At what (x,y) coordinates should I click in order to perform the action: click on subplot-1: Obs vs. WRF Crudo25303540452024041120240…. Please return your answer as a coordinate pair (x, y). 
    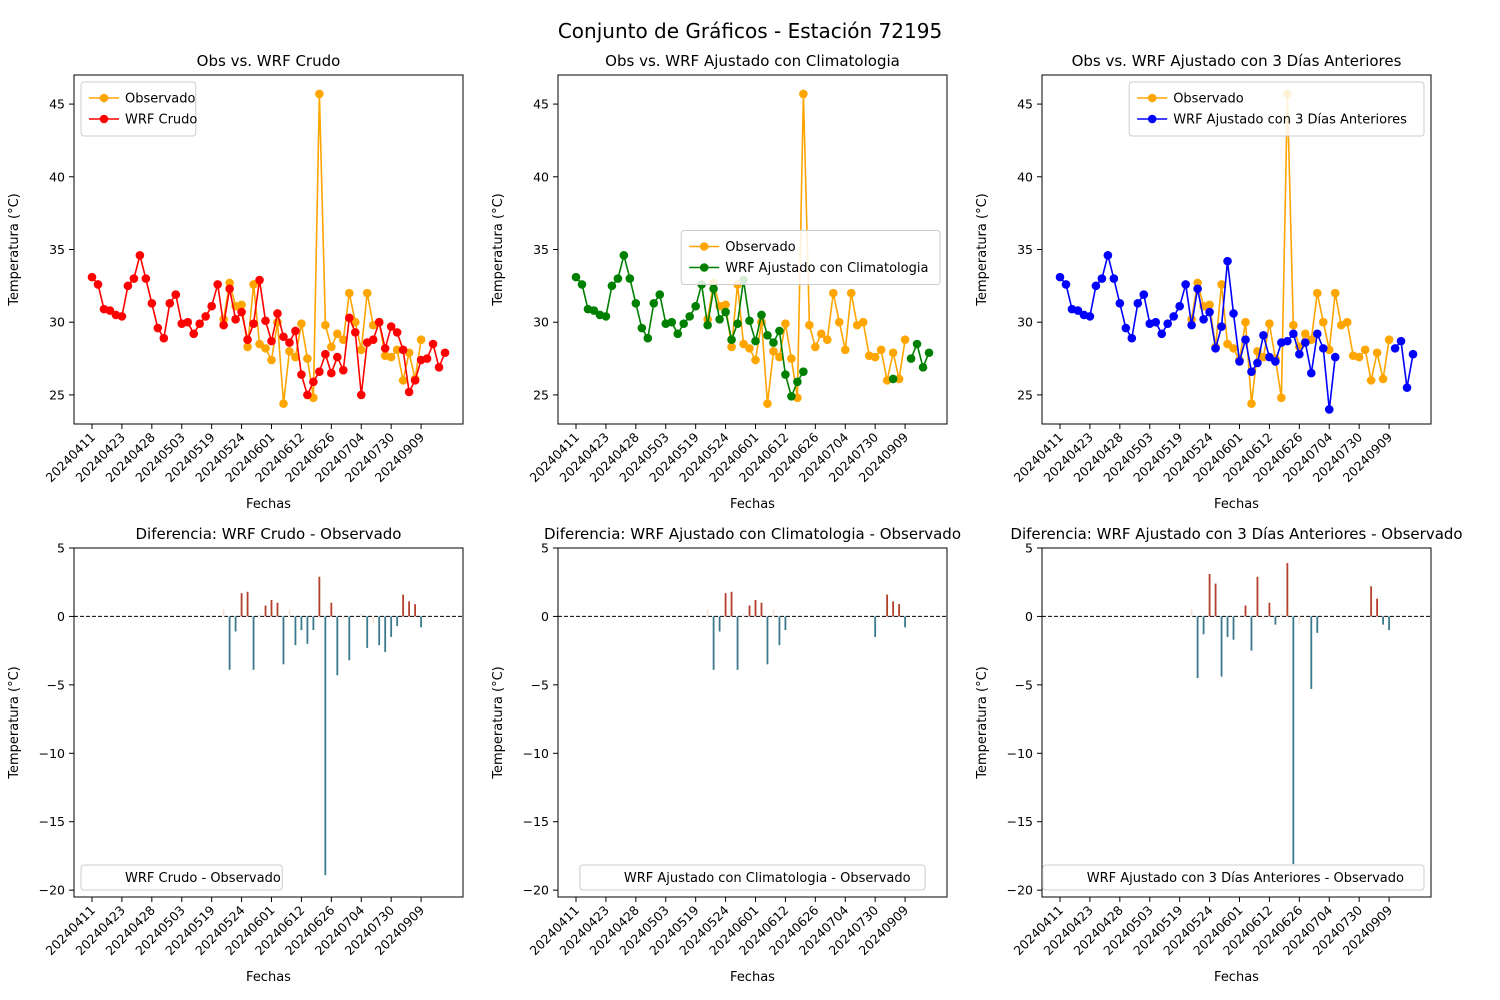
    Looking at the image, I should click on (235, 282).